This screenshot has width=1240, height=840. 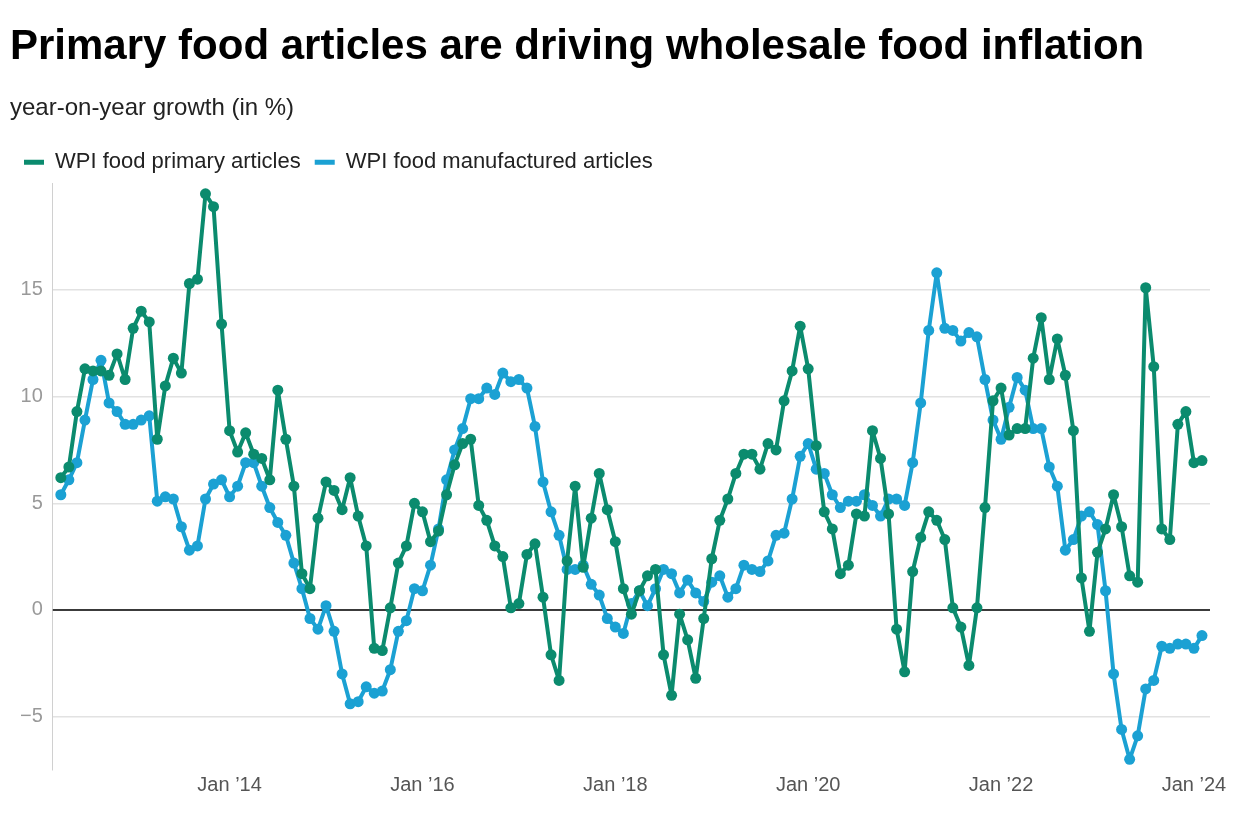 I want to click on y-tick-label: 10, so click(x=31, y=395).